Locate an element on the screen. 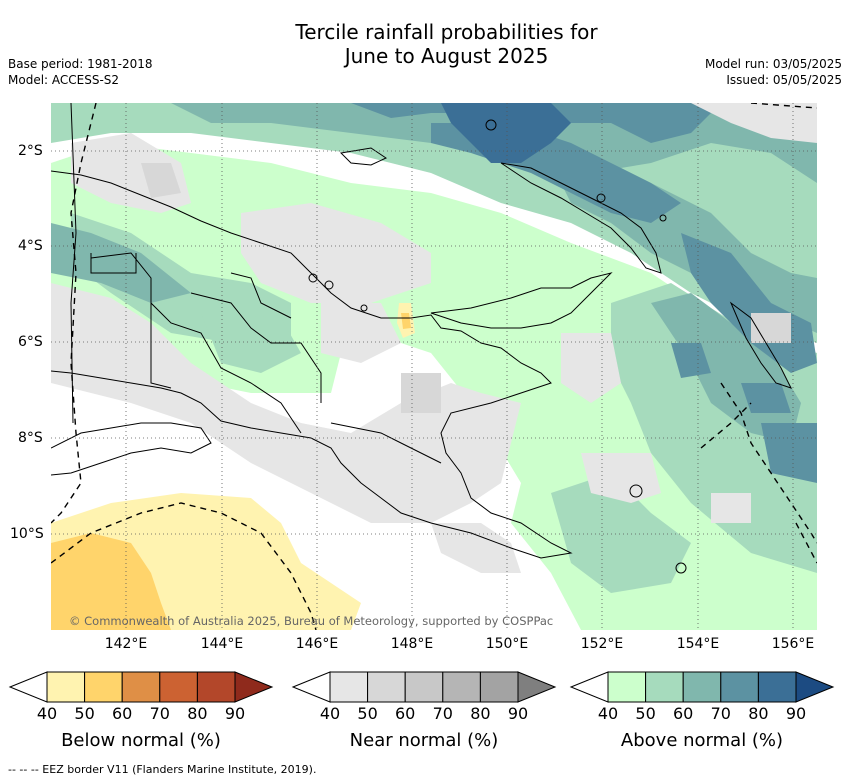 This screenshot has width=850, height=781. above-normal-80-region is located at coordinates (506, 133).